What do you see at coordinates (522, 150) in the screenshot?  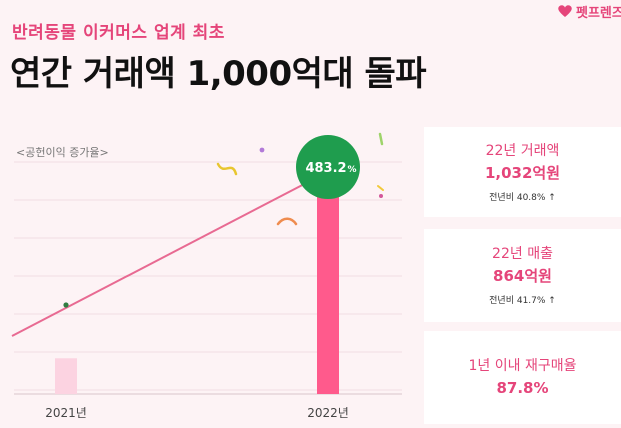 I see `stat-card-label: 22년 거래액` at bounding box center [522, 150].